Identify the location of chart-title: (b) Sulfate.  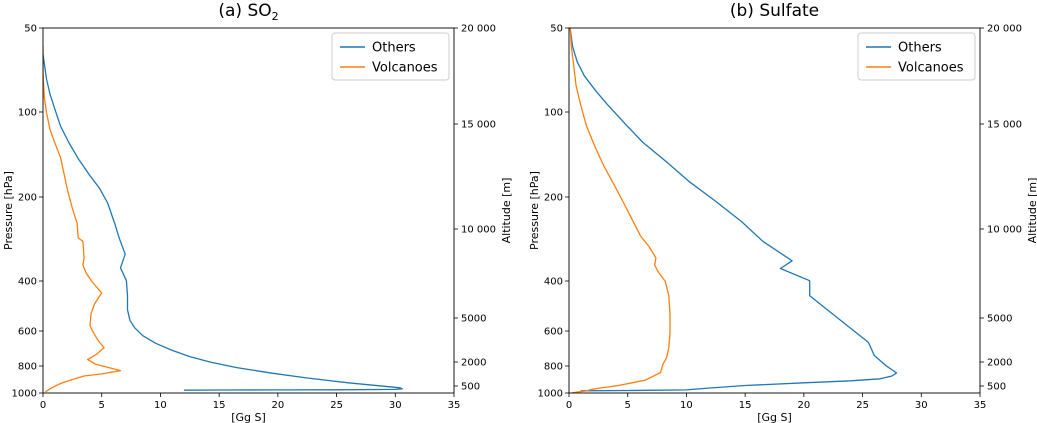
(774, 11).